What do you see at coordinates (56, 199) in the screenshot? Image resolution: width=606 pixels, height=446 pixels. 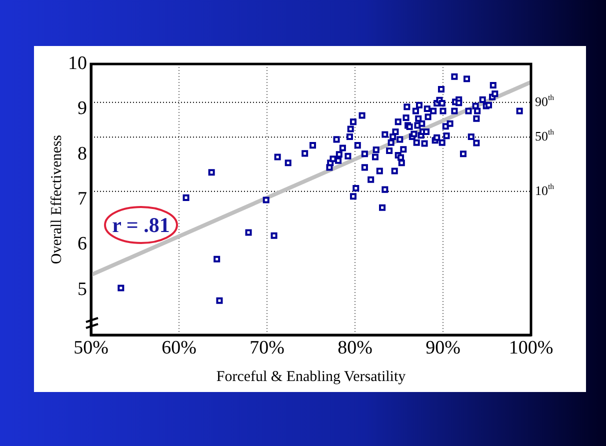 I see `y-axis-title: Overall Effectiveness` at bounding box center [56, 199].